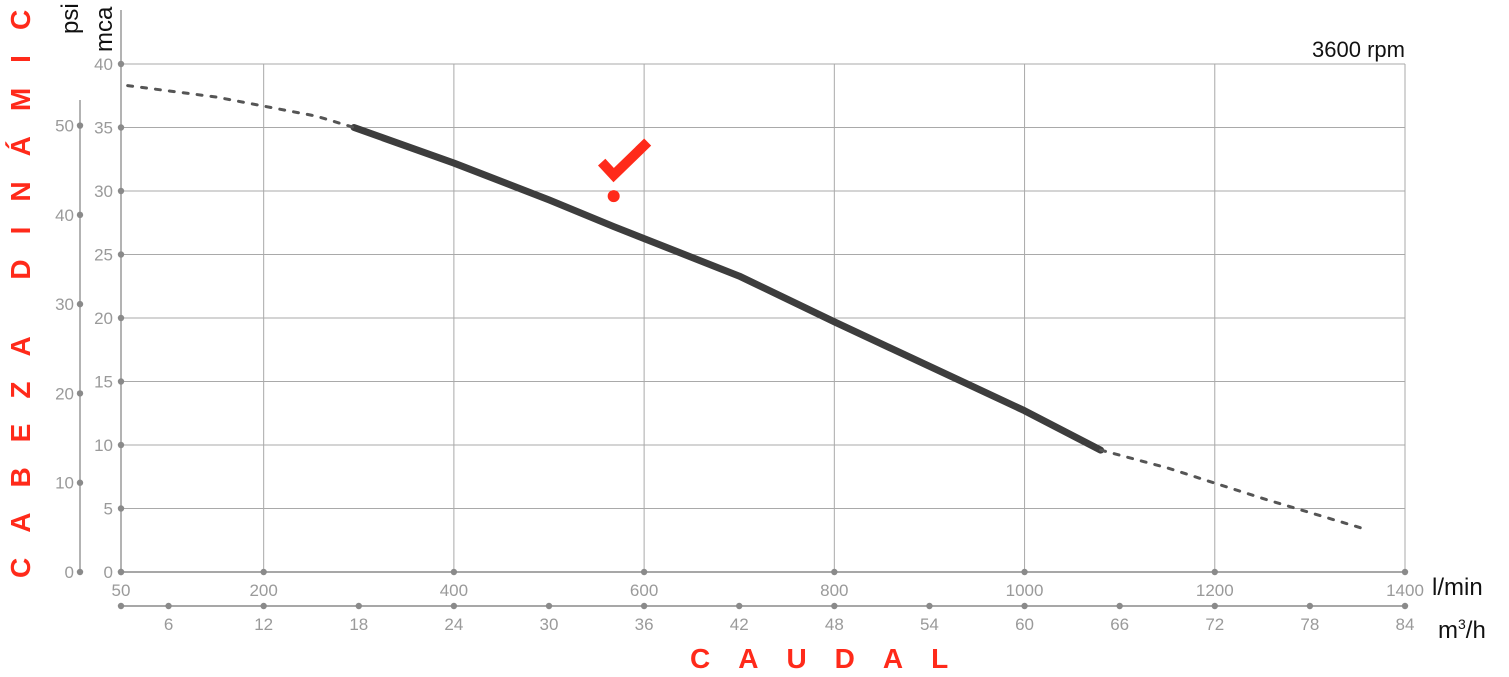 This screenshot has width=1509, height=677. Describe the element at coordinates (103, 64) in the screenshot. I see `y-tick-label: 40` at that location.